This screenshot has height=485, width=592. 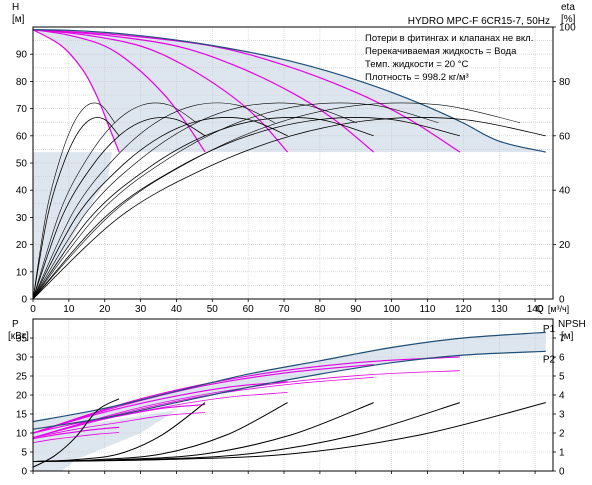 I want to click on x-tick-label: 100, so click(x=391, y=309).